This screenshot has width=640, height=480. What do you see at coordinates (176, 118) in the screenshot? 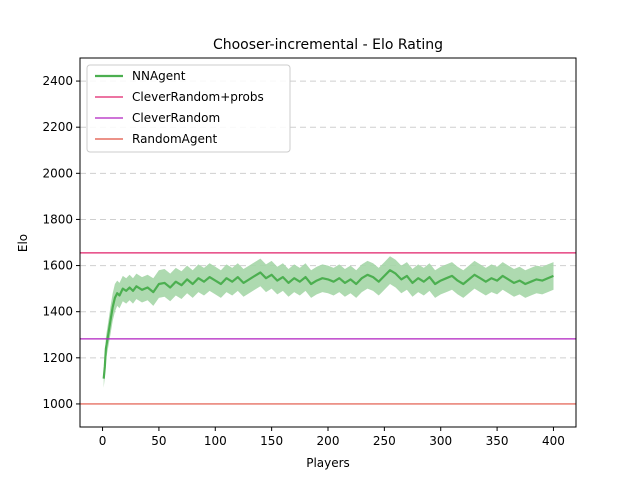
I see `legend-label: CleverRandom` at bounding box center [176, 118].